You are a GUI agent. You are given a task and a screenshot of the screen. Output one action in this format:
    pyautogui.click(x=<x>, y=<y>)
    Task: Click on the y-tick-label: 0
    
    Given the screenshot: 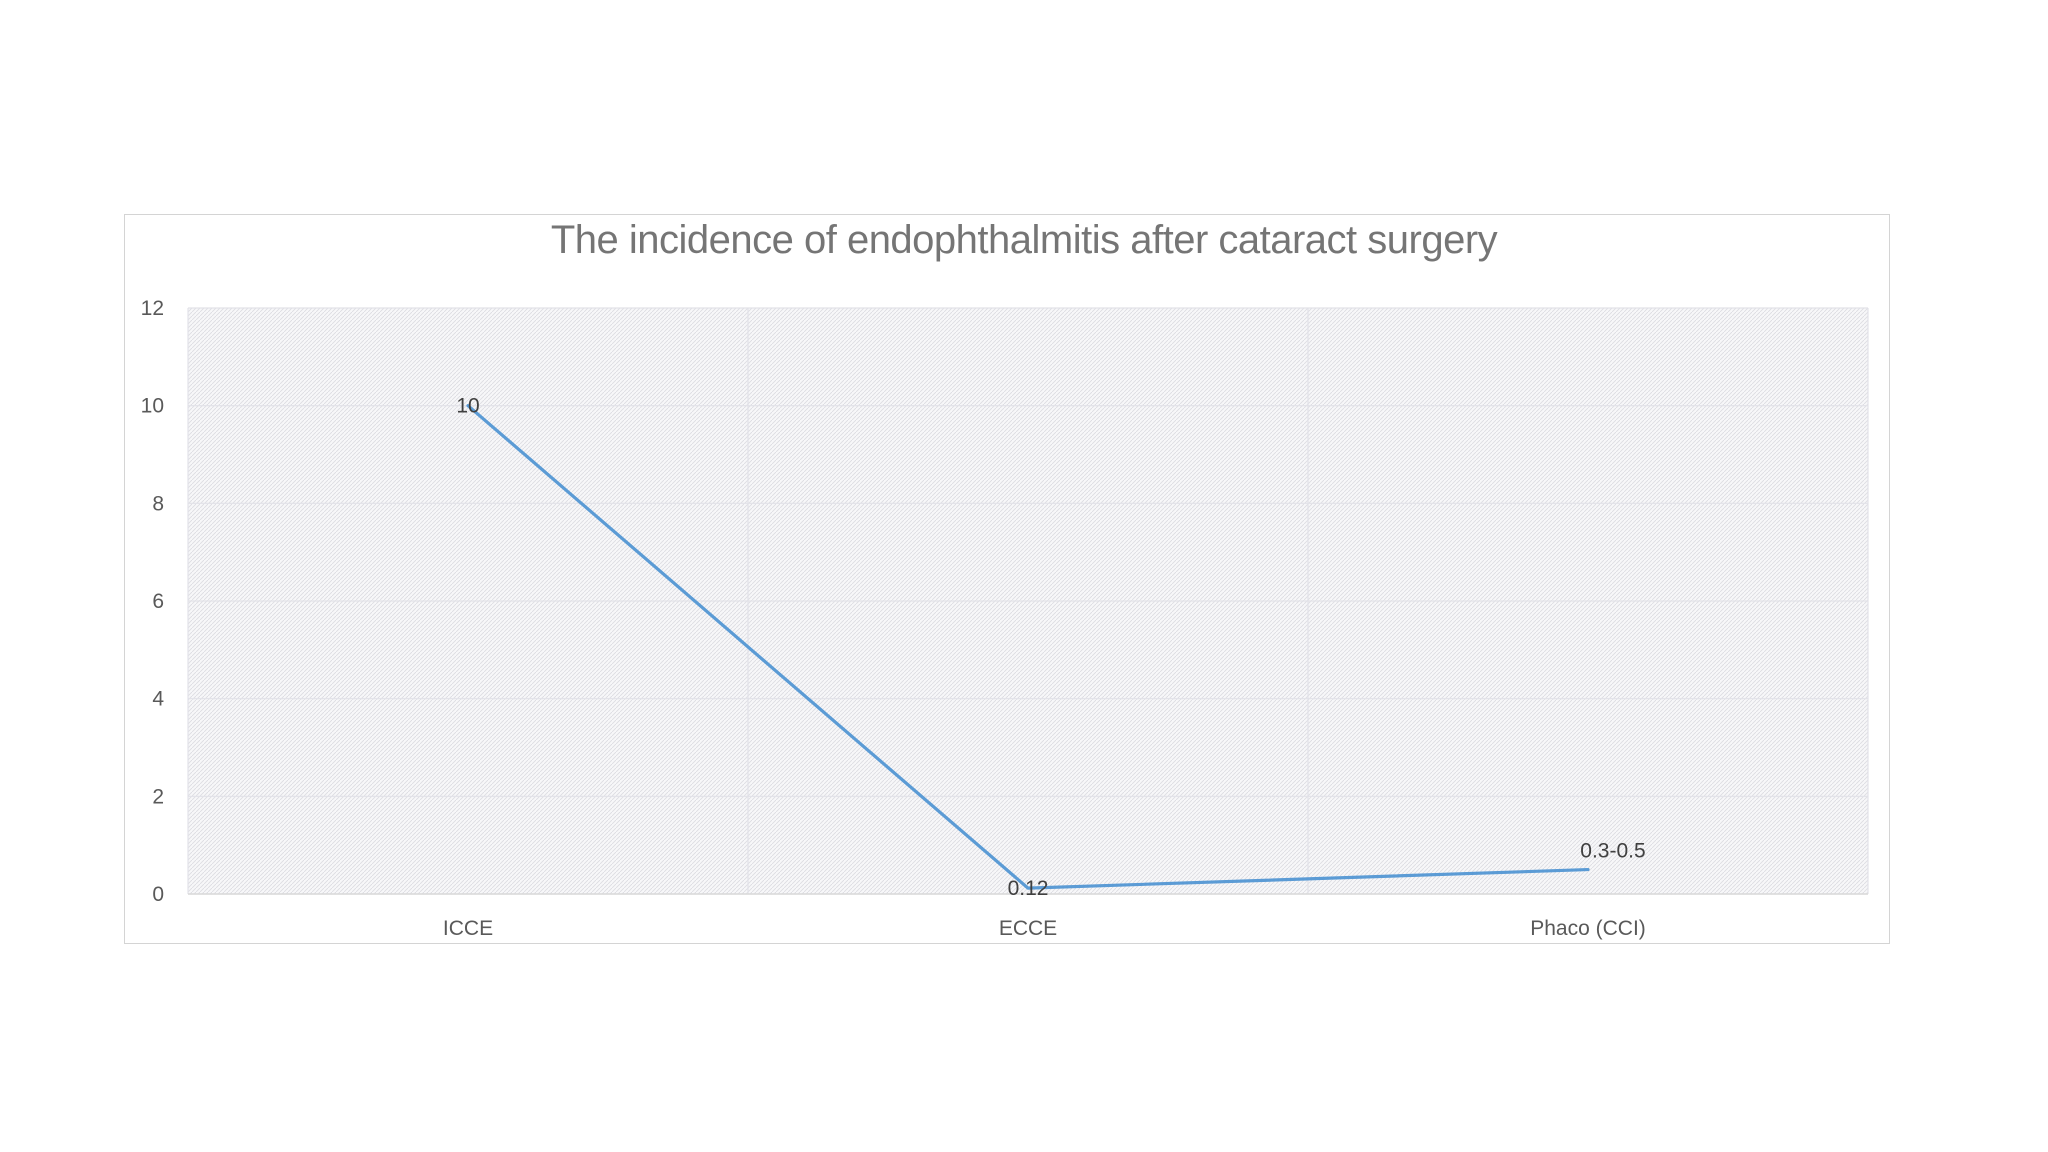 What is the action you would take?
    pyautogui.click(x=158, y=894)
    